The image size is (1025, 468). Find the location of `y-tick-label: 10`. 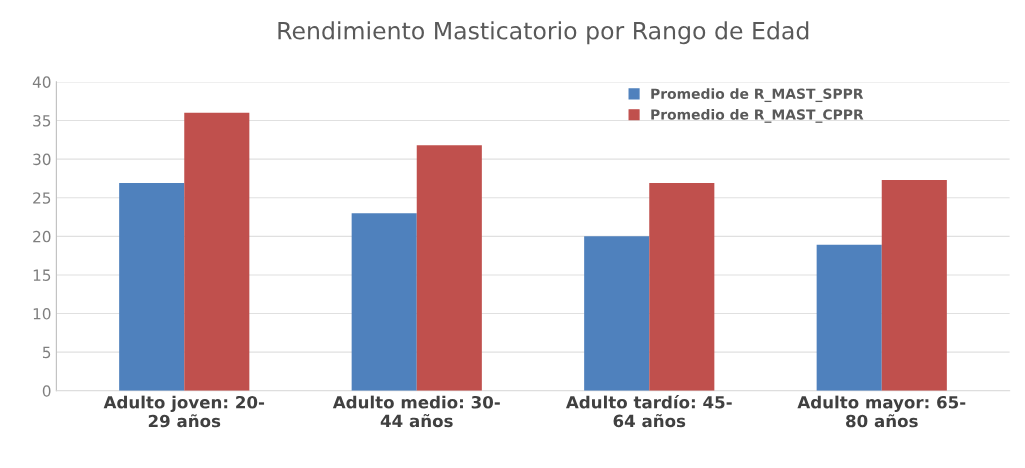

y-tick-label: 10 is located at coordinates (42, 314).